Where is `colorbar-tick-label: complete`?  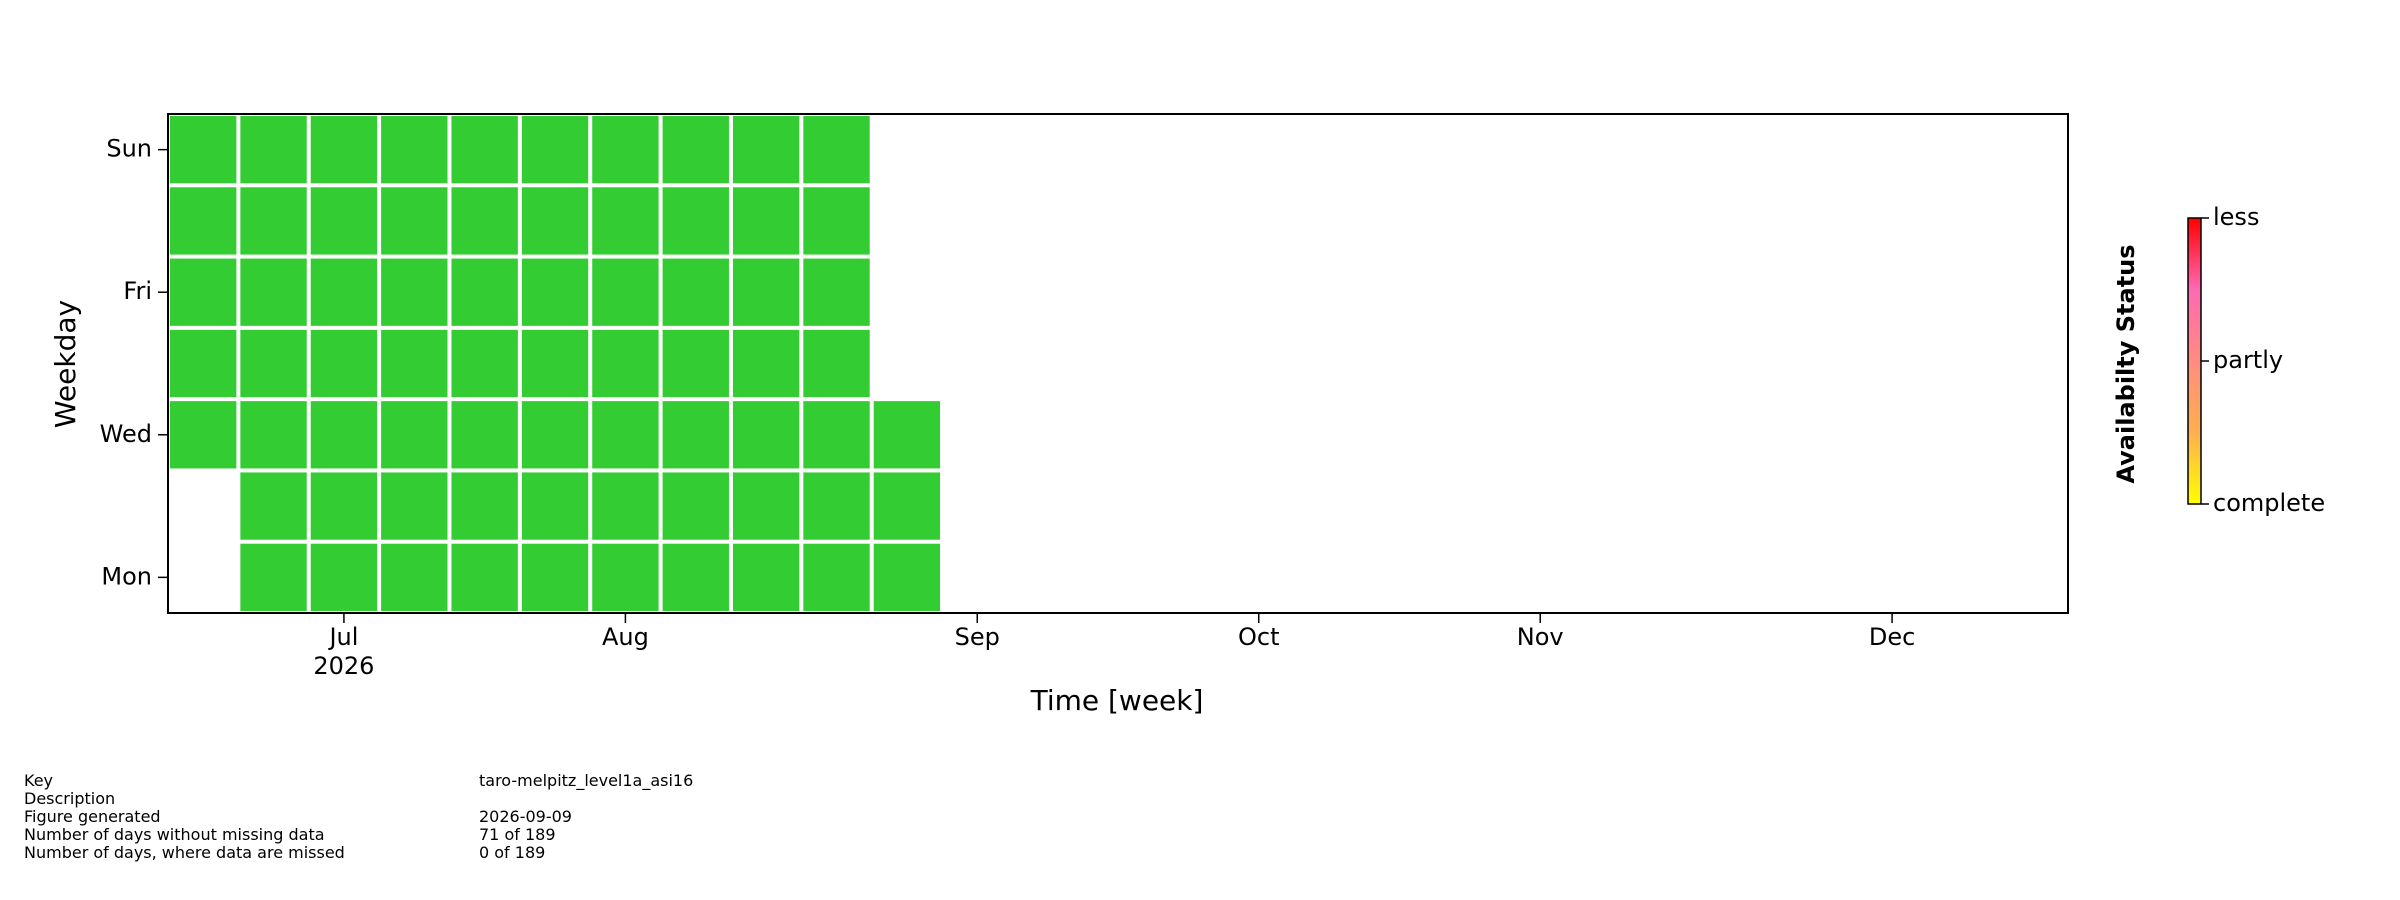 colorbar-tick-label: complete is located at coordinates (2269, 503).